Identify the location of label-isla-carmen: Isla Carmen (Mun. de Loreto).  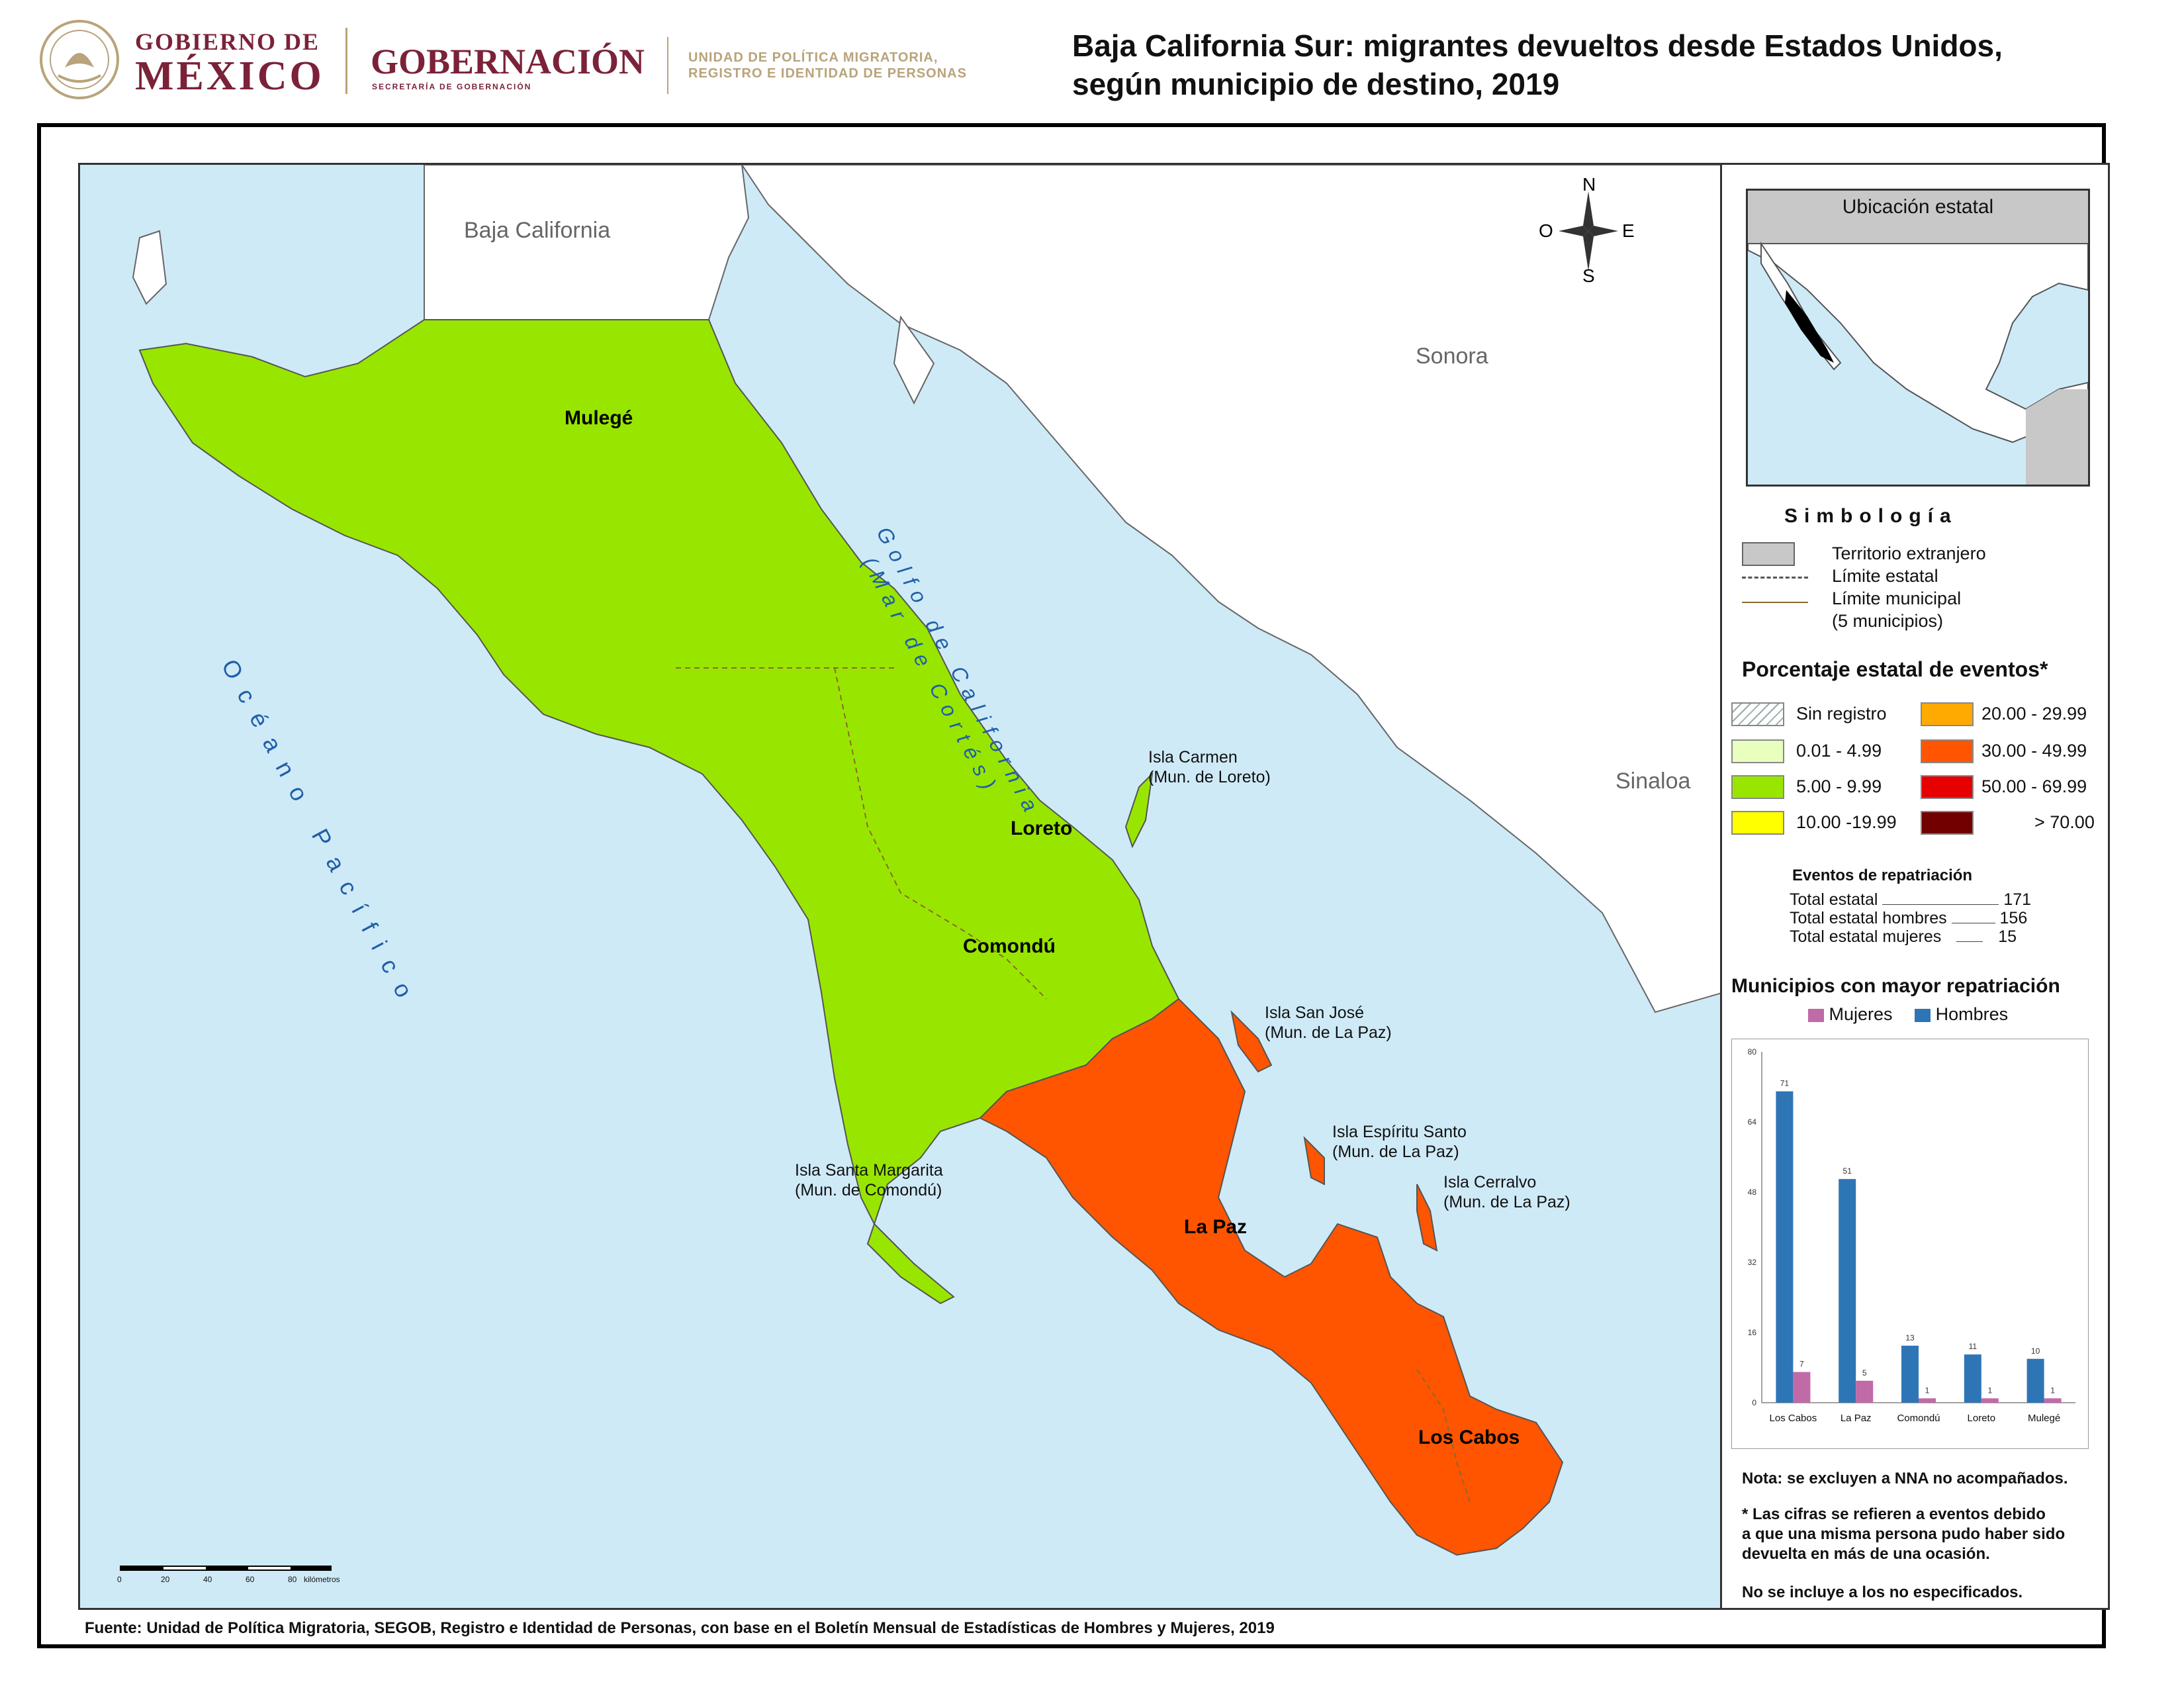
(1209, 767).